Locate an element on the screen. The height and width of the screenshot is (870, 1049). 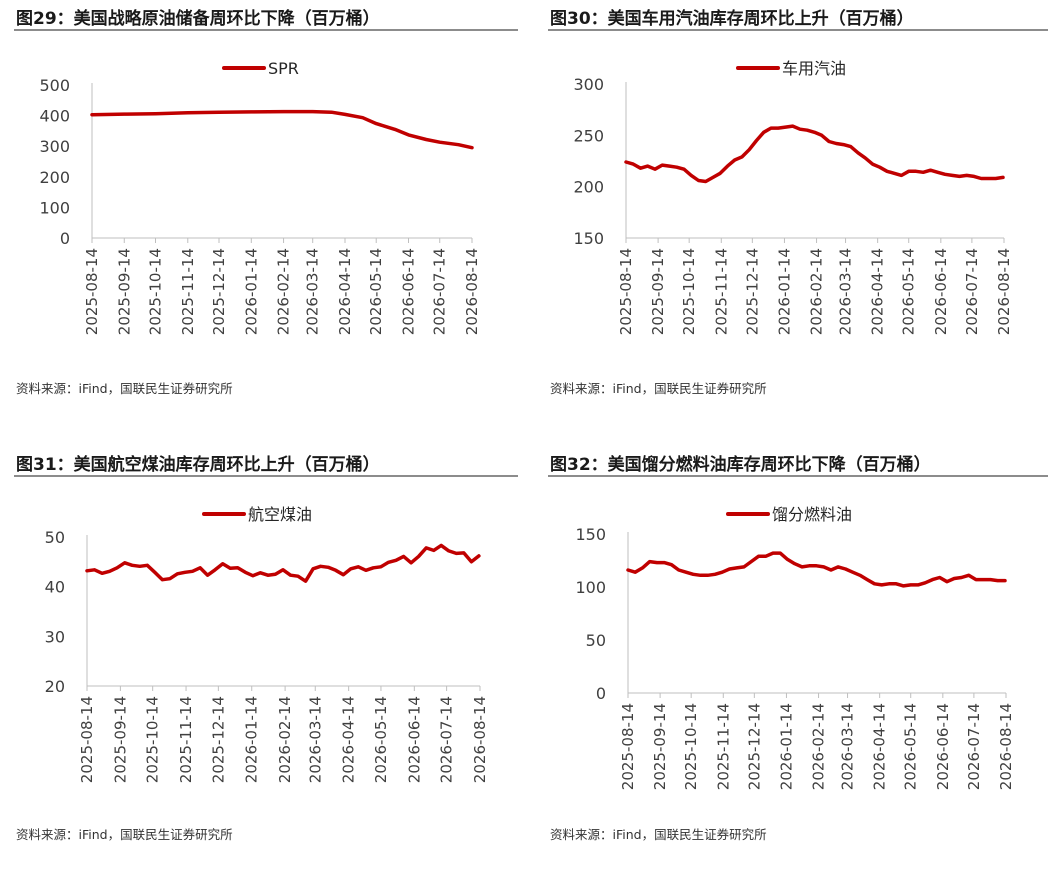
y-tick-label: 40 is located at coordinates (55, 587).